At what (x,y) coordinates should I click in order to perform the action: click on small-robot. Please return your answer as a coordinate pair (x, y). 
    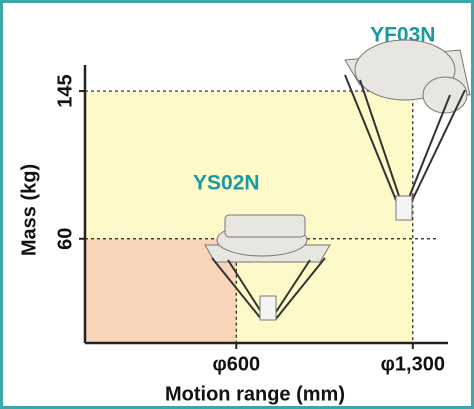
    Looking at the image, I should click on (267, 267).